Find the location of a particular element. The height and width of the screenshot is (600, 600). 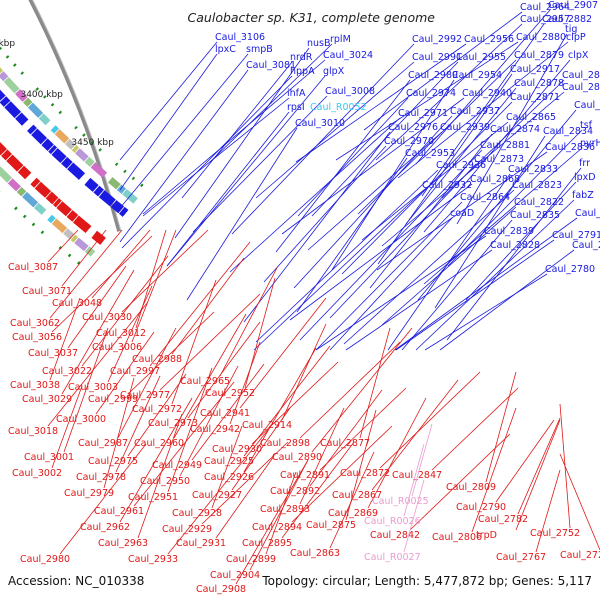

forward-gene-label: Caul_2974 is located at coordinates (431, 93).